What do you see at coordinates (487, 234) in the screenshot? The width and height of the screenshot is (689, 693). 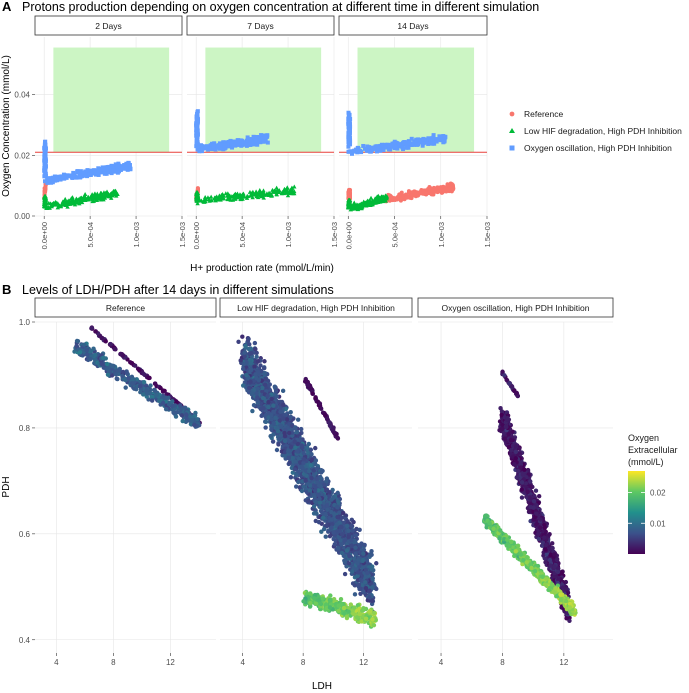 I see `x-tick-label: 1.5e-03` at bounding box center [487, 234].